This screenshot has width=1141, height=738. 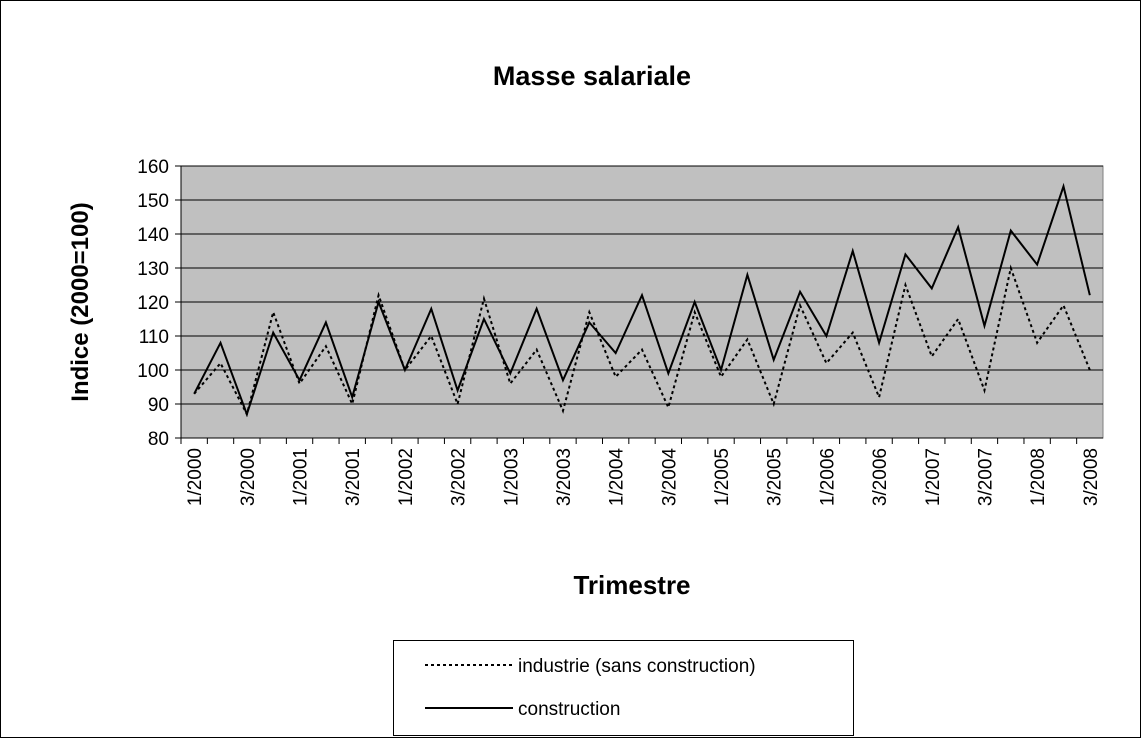 What do you see at coordinates (564, 477) in the screenshot?
I see `x-tick-label: 3/2003` at bounding box center [564, 477].